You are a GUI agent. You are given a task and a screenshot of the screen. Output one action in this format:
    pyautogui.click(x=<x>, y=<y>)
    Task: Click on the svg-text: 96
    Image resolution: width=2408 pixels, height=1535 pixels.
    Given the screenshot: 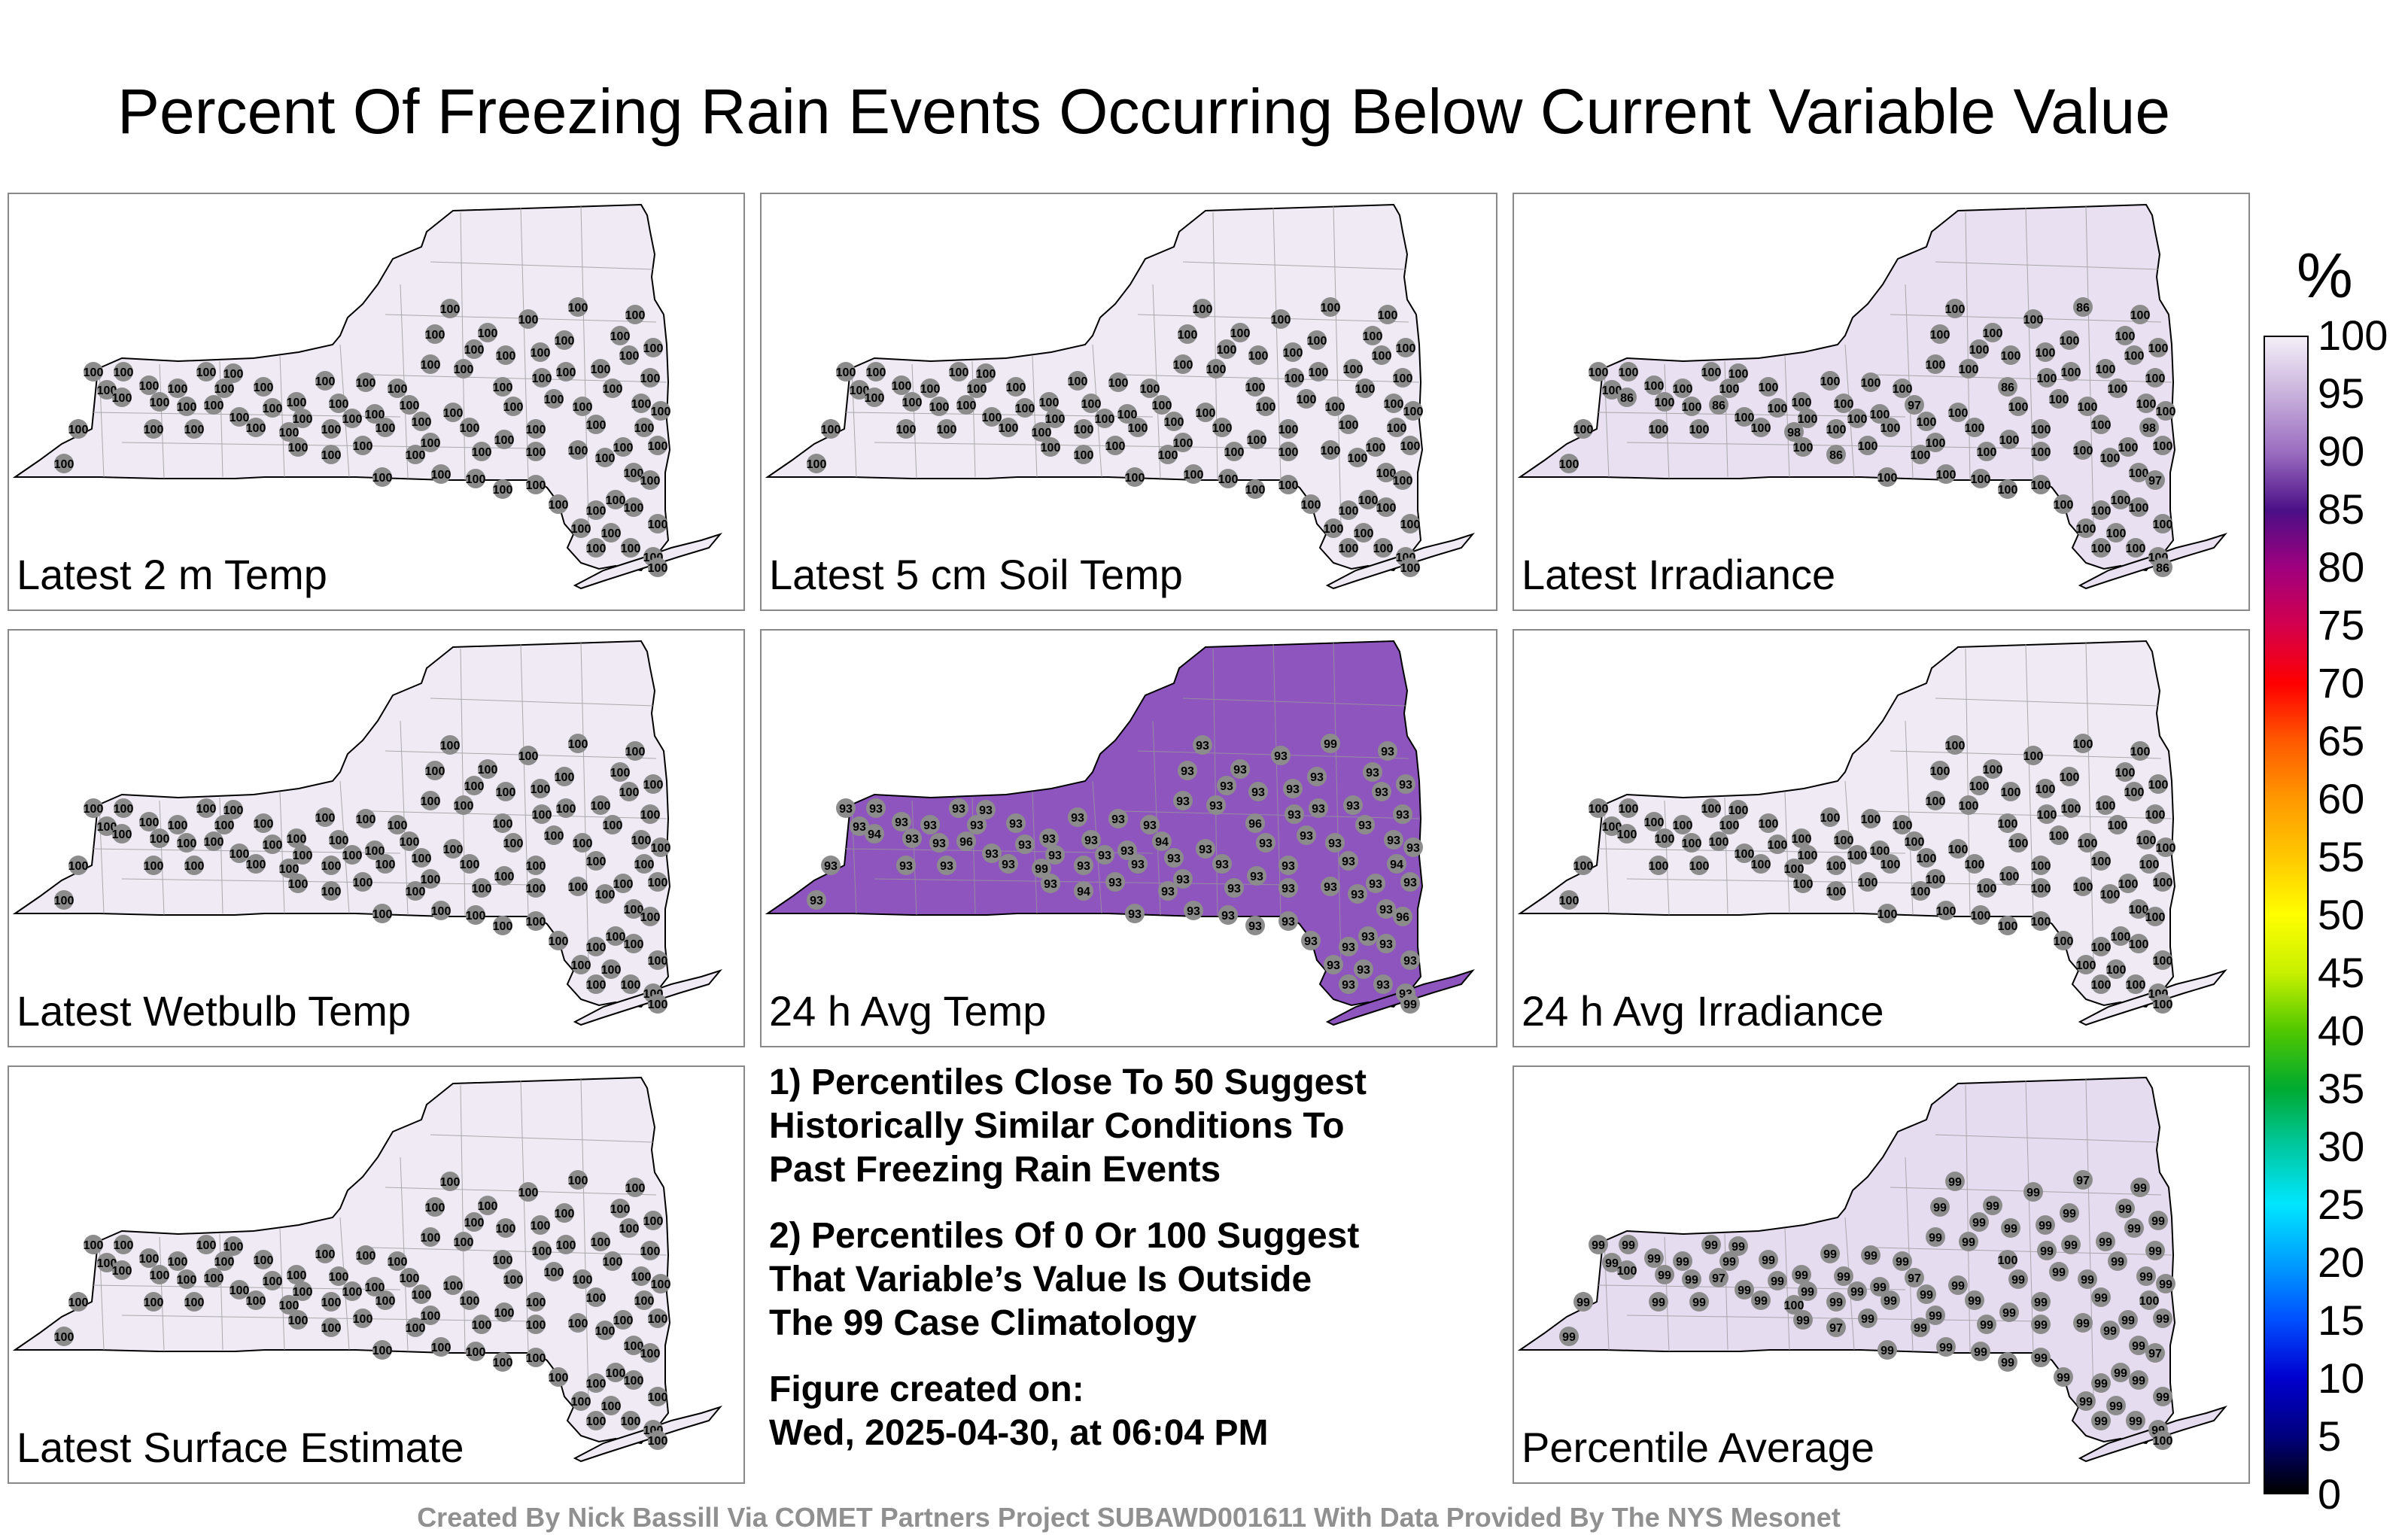 What is the action you would take?
    pyautogui.click(x=966, y=842)
    